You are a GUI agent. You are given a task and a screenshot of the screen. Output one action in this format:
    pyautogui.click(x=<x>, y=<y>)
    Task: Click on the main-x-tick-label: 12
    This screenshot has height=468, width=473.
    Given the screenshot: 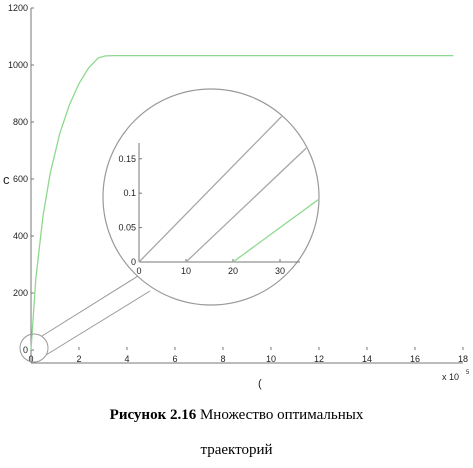 What is the action you would take?
    pyautogui.click(x=319, y=359)
    